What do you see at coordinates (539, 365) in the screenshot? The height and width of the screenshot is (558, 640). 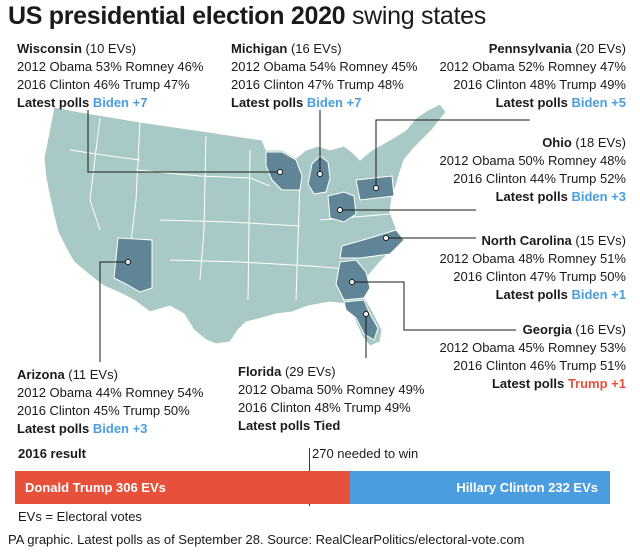 I see `georgia-2016: 2016 Clinton 46% Trump 51%` at bounding box center [539, 365].